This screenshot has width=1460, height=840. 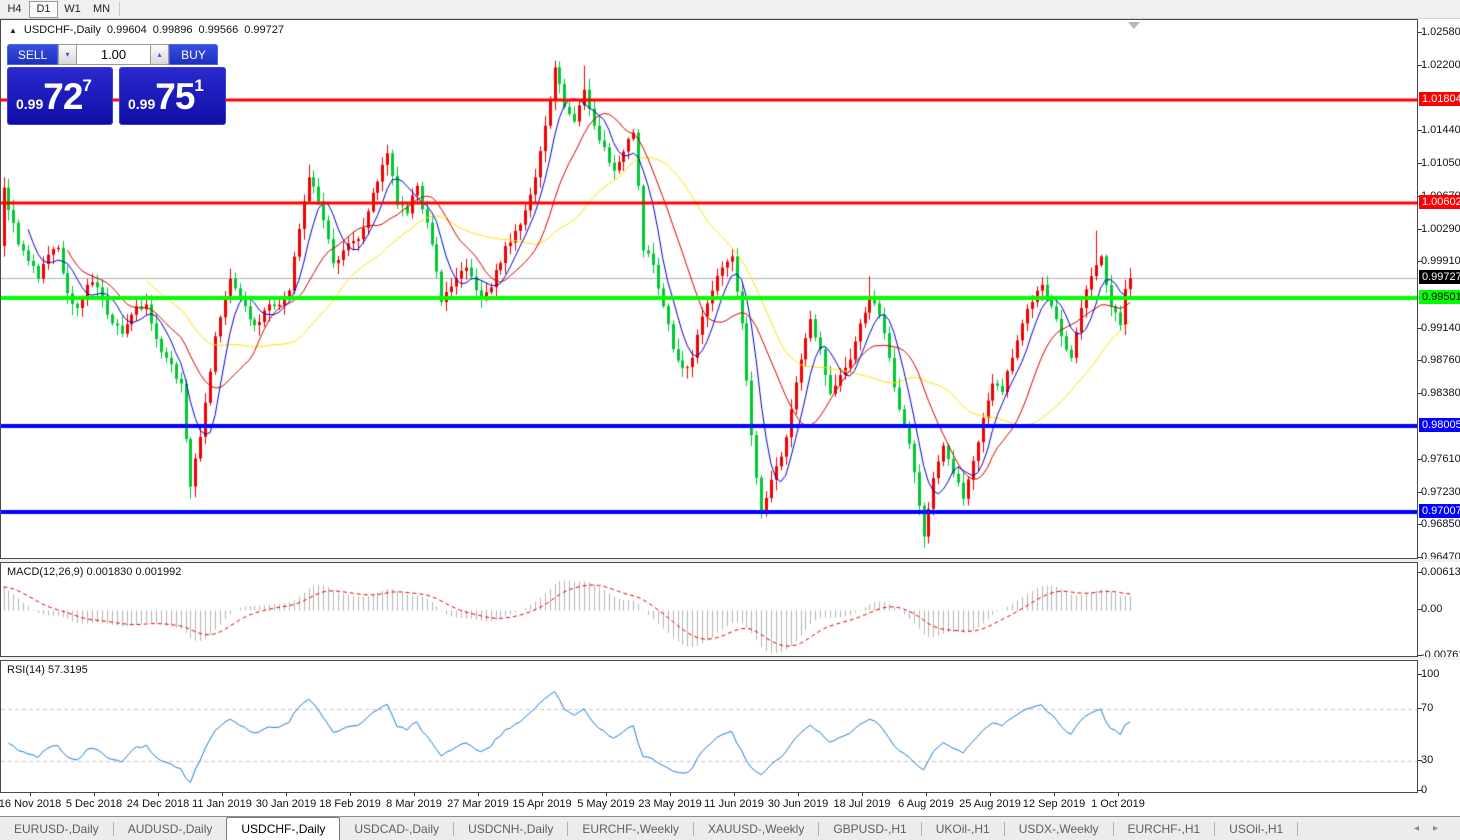 What do you see at coordinates (1164, 829) in the screenshot?
I see `chart-tab-eurchf-h1: EURCHF-,H1` at bounding box center [1164, 829].